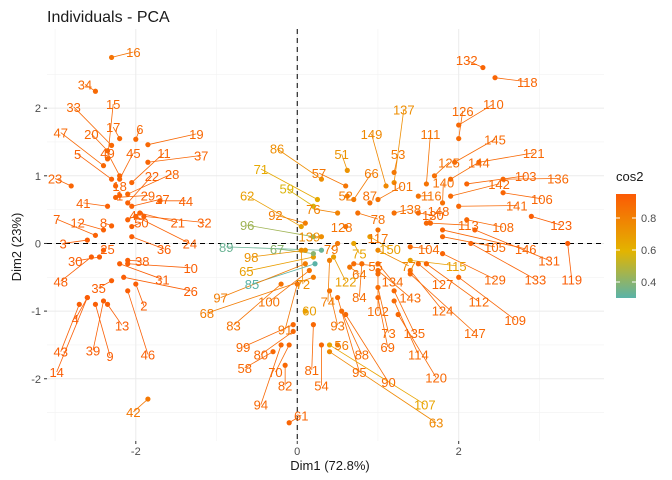 The image size is (672, 480). Describe the element at coordinates (83, 203) in the screenshot. I see `point-label-41: 41` at that location.